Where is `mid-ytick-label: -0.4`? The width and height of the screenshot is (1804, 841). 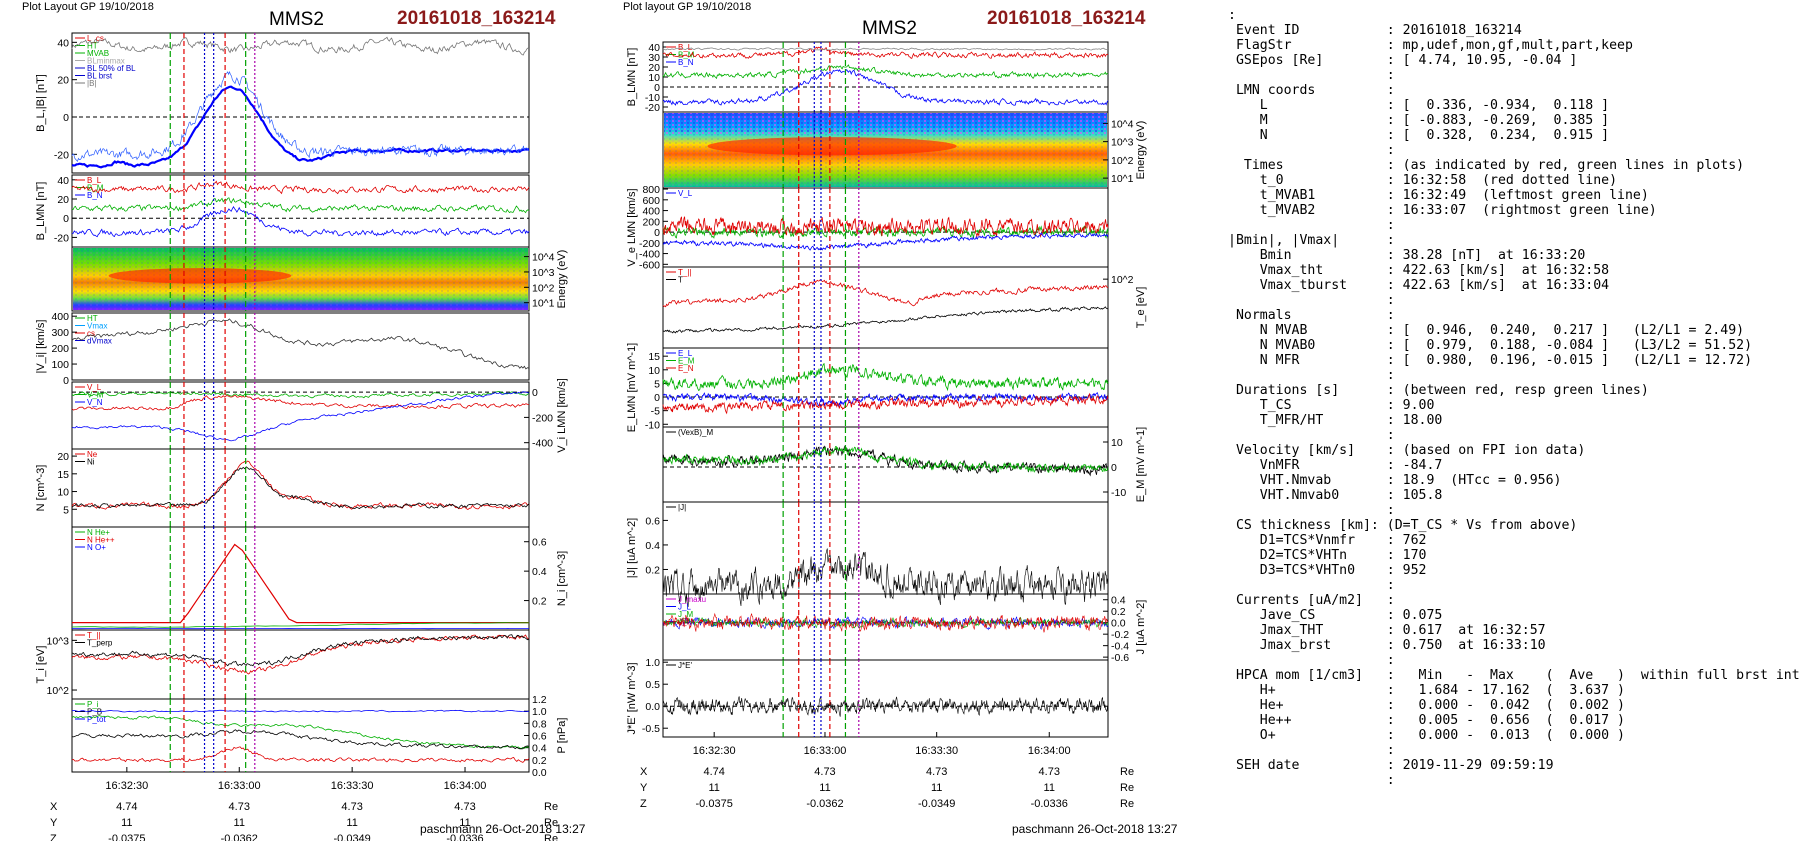
mid-ytick-label: -0.4 is located at coordinates (1120, 647).